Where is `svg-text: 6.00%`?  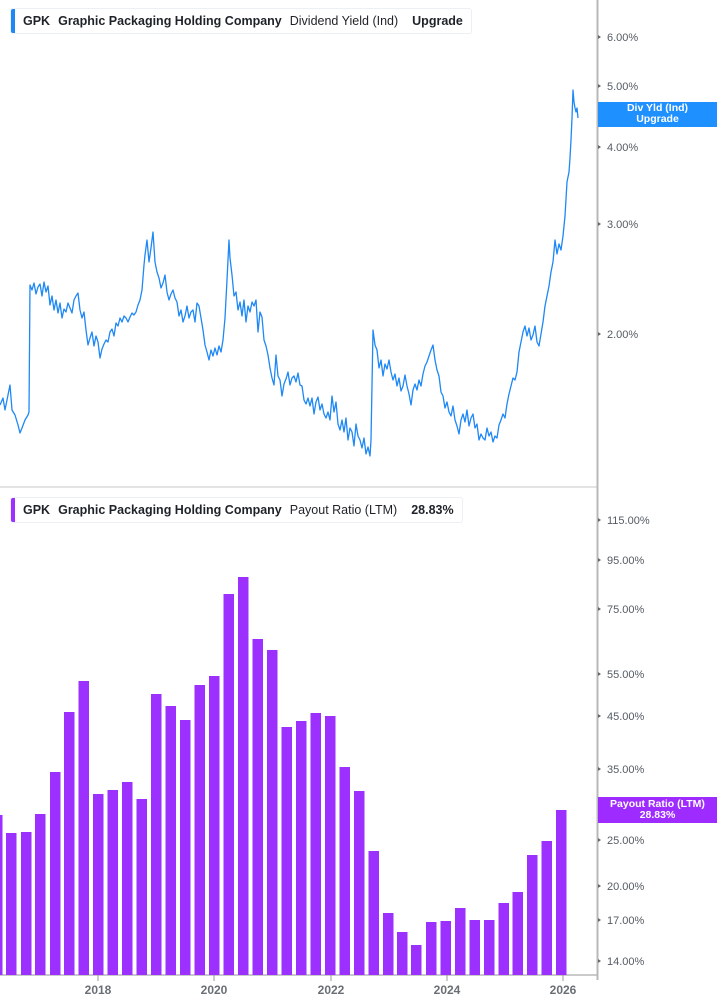 svg-text: 6.00% is located at coordinates (622, 38).